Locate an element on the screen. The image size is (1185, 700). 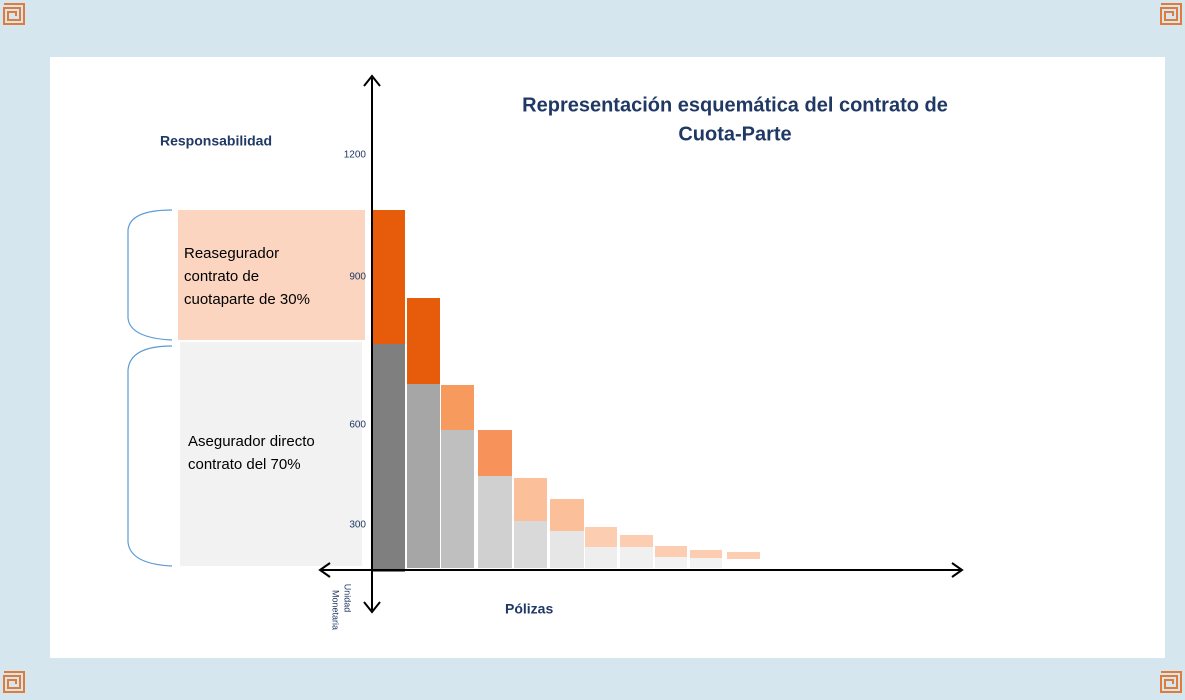
tick-label: 600 is located at coordinates (357, 425).